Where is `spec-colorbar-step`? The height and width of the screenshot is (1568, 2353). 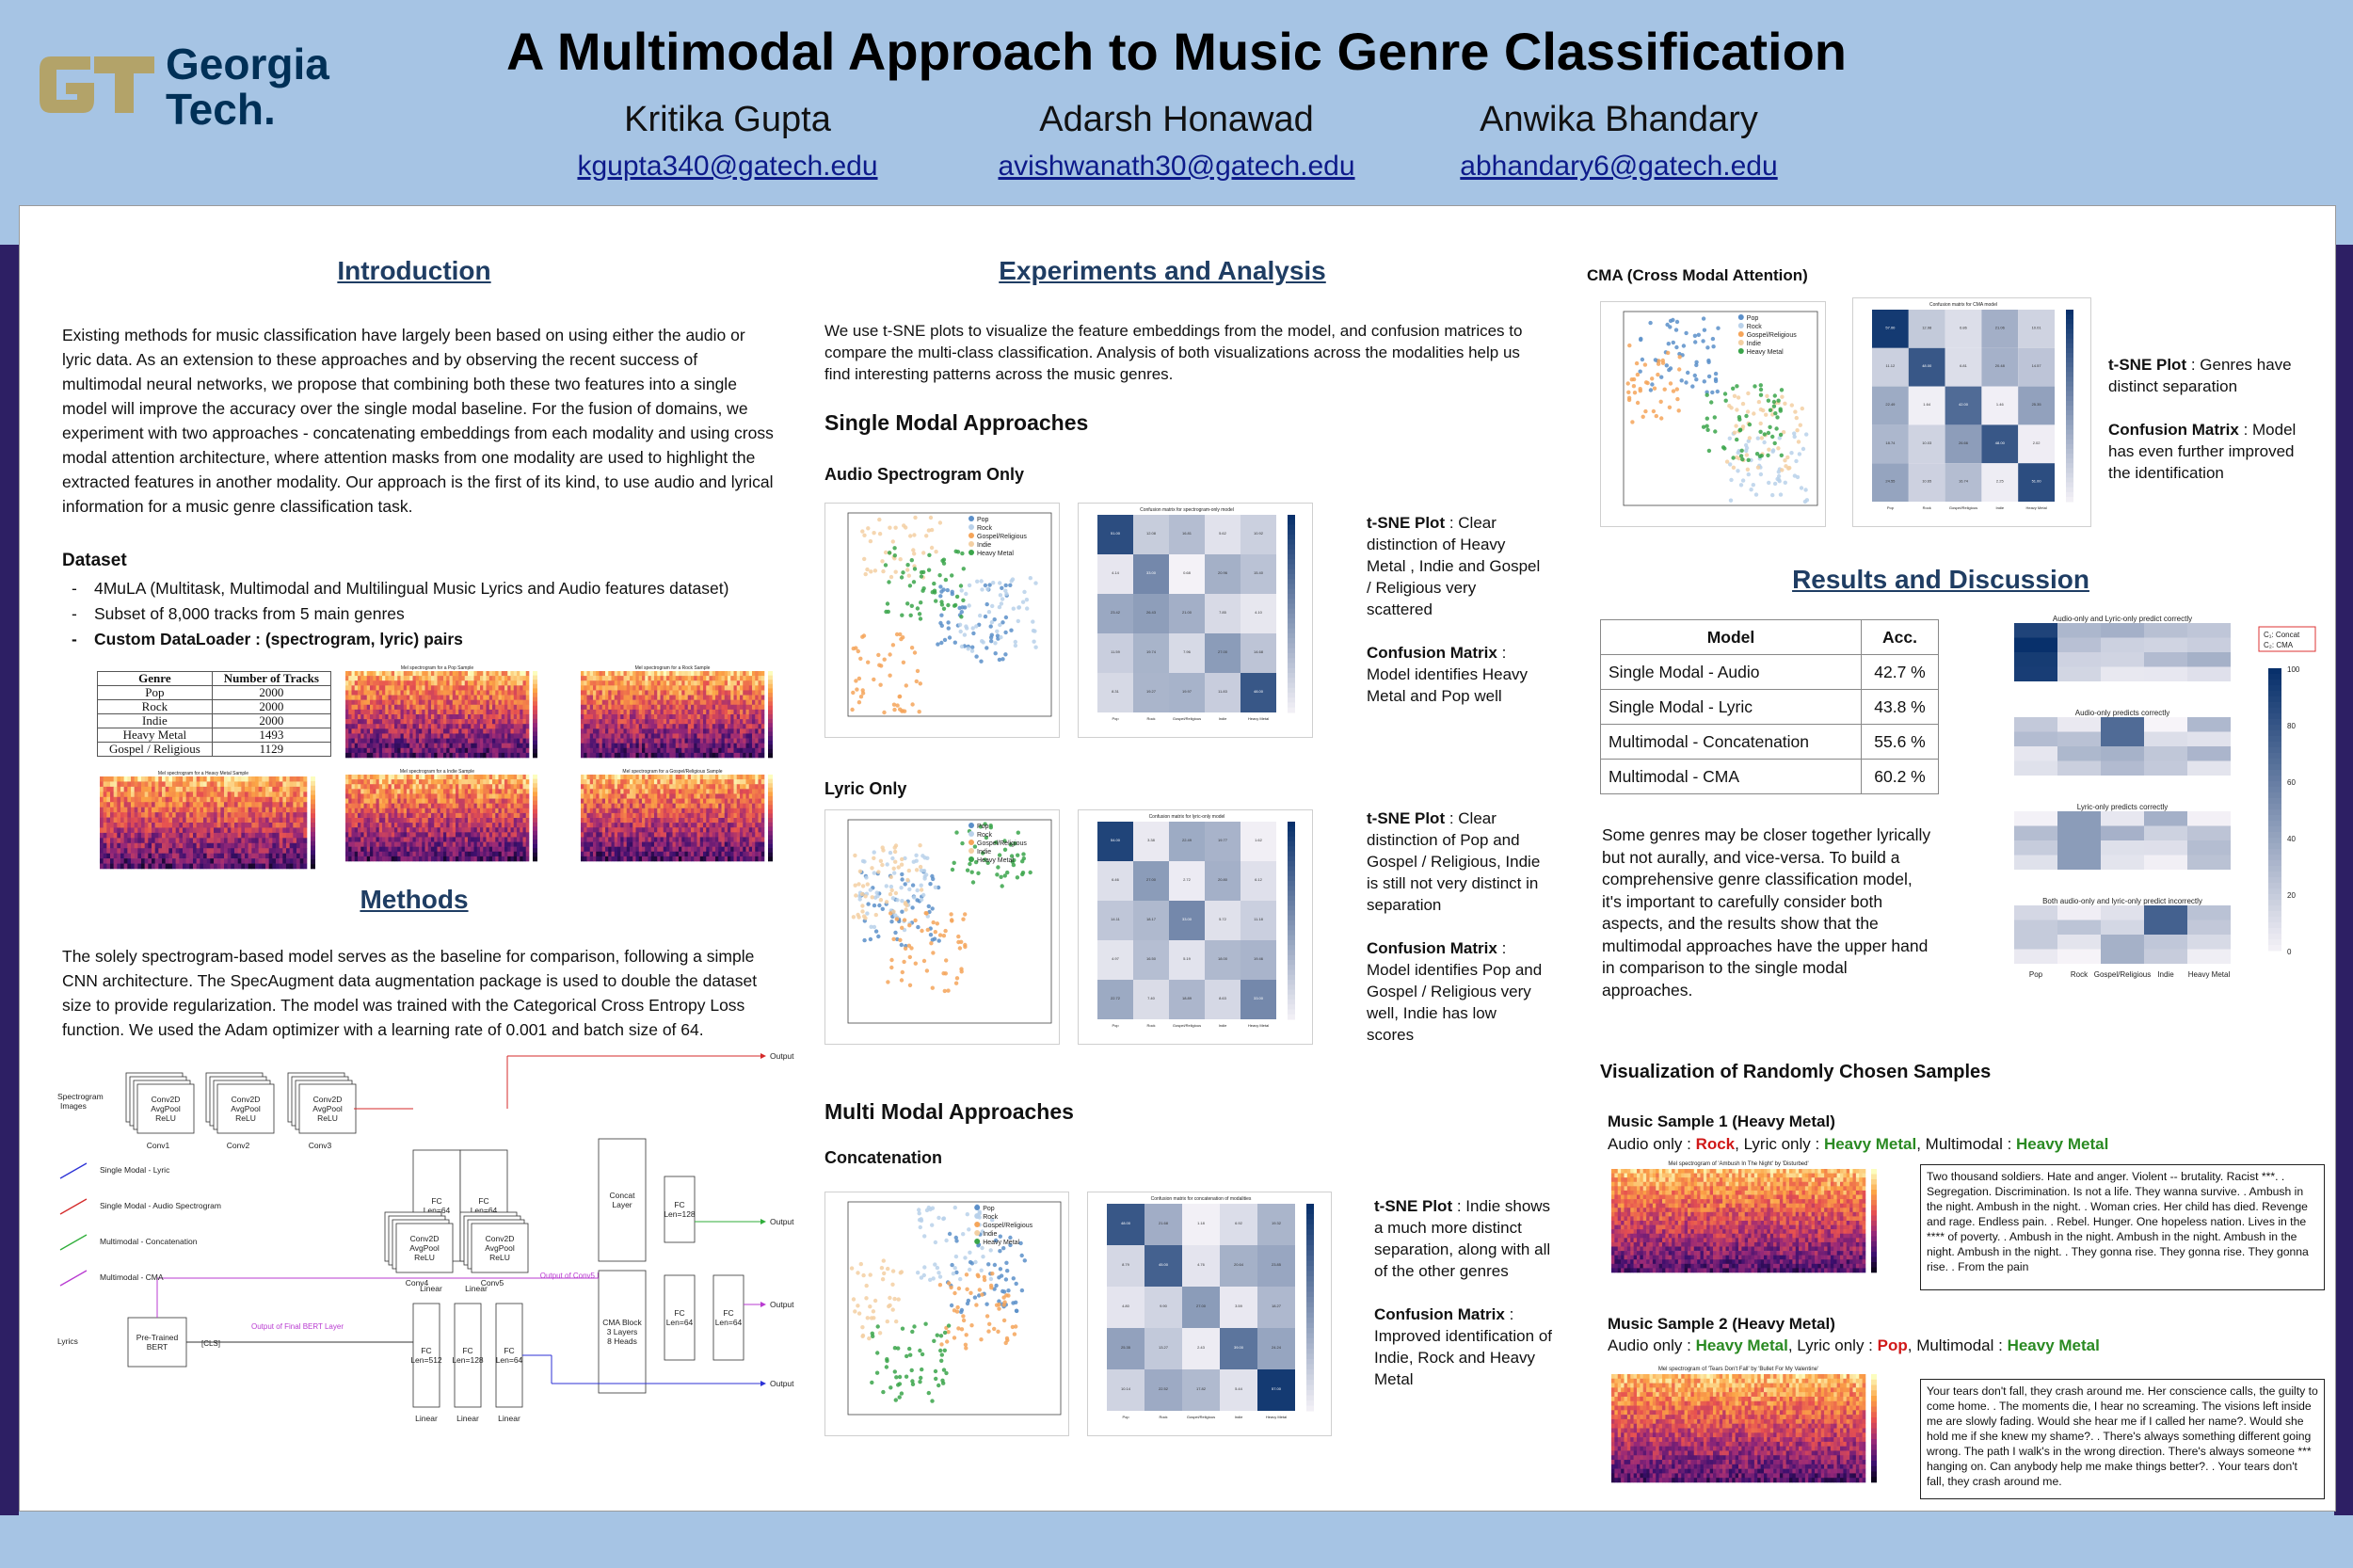
spec-colorbar-step is located at coordinates (771, 682).